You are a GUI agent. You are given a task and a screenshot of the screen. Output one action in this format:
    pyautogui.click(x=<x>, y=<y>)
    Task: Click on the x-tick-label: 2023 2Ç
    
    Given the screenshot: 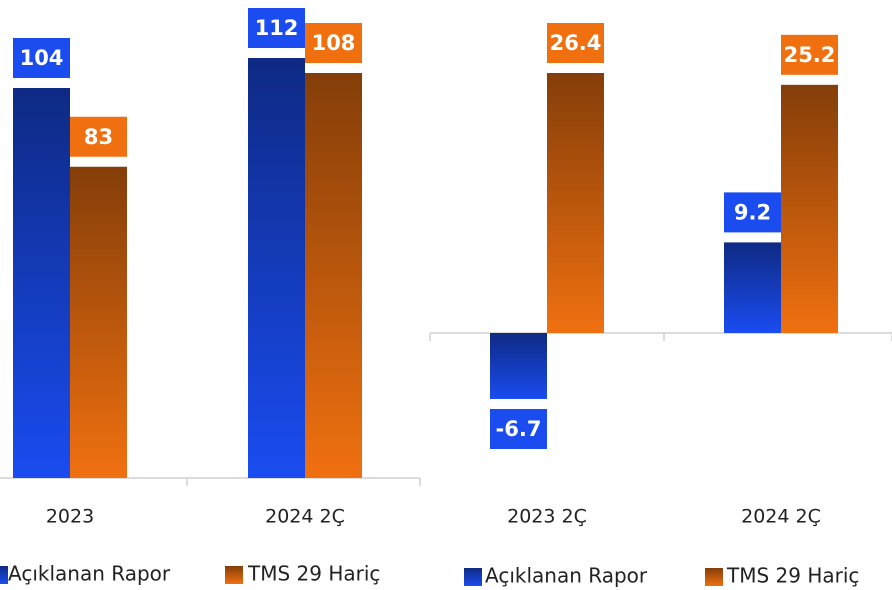 What is the action you would take?
    pyautogui.click(x=547, y=517)
    